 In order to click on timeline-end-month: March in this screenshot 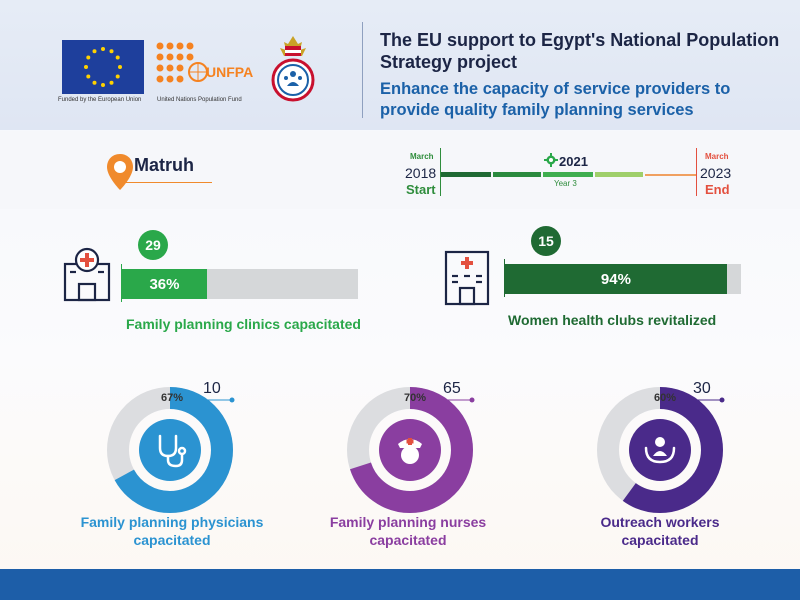, I will do `click(717, 156)`.